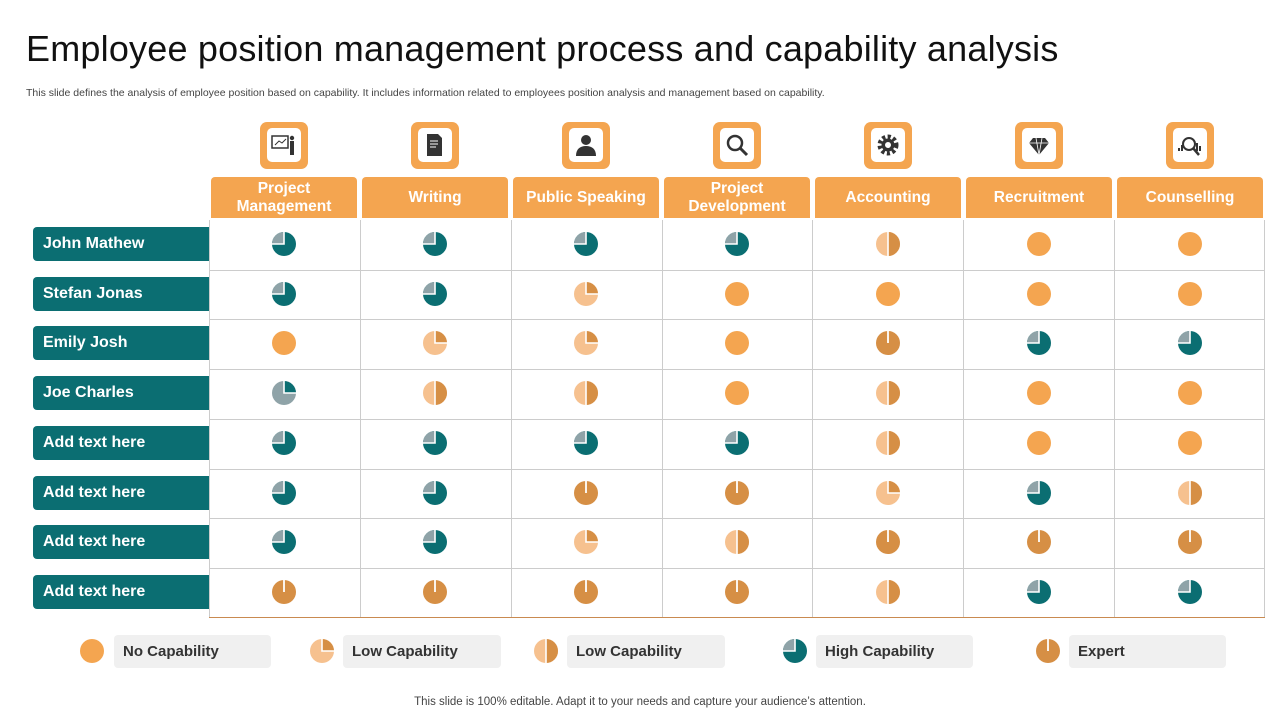  I want to click on legend-low-quarter-icon, so click(322, 651).